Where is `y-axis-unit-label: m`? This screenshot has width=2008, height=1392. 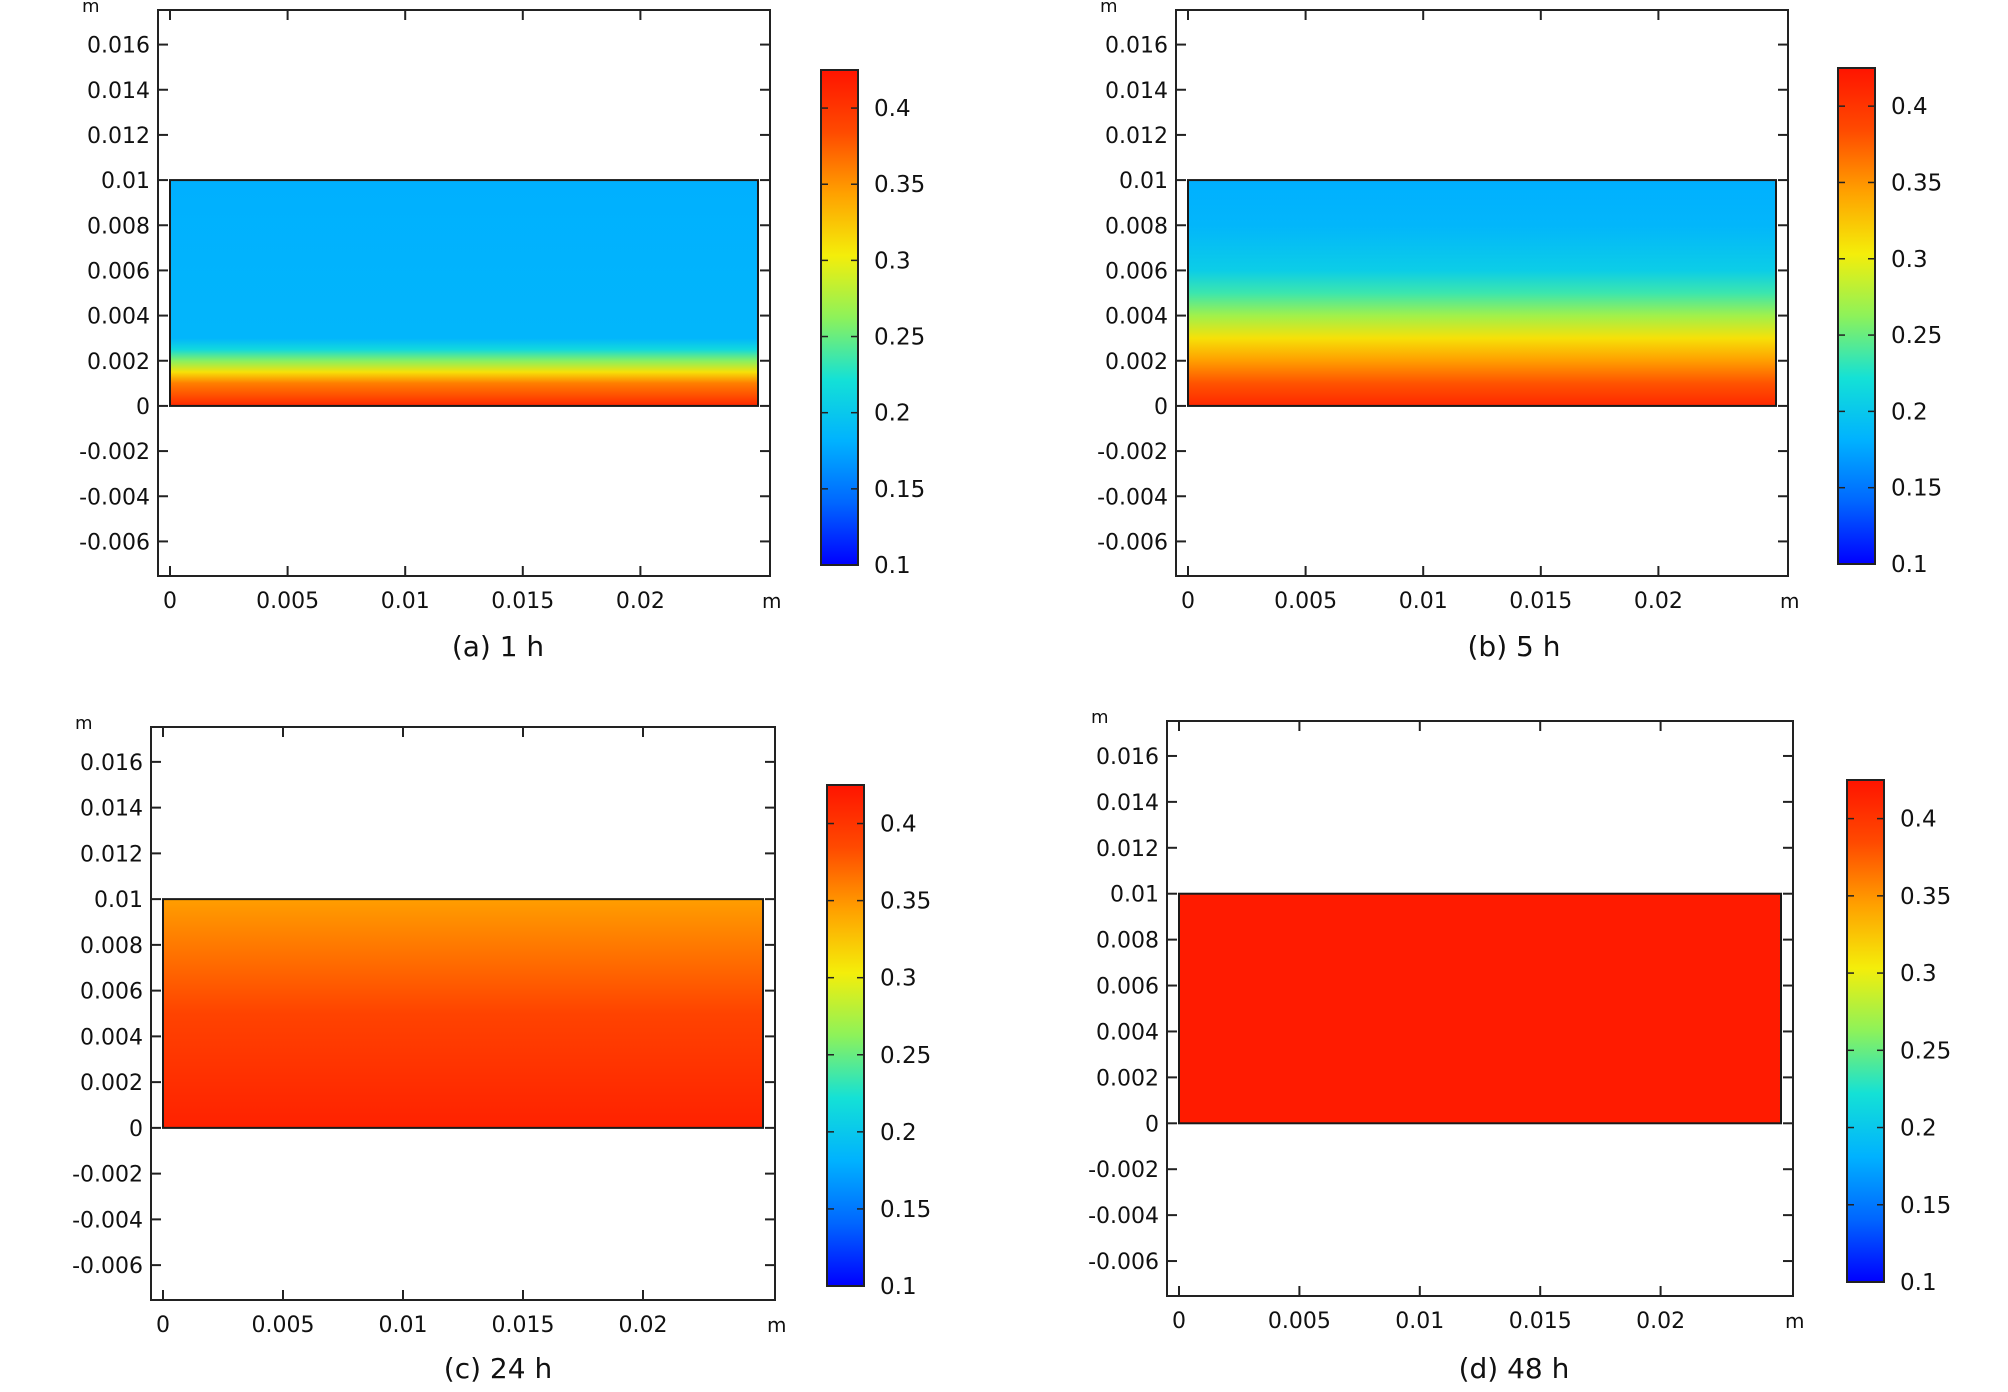 y-axis-unit-label: m is located at coordinates (84, 723).